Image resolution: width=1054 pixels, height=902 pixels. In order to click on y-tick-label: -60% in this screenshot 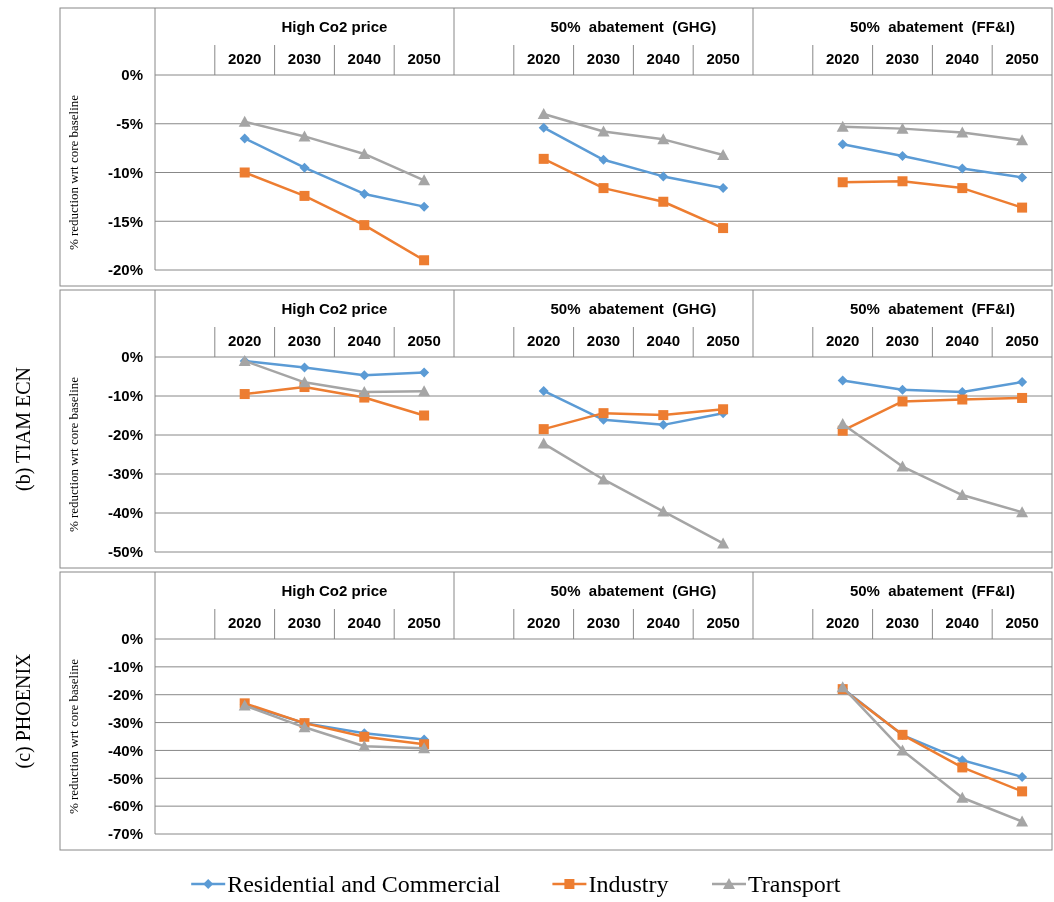, I will do `click(125, 806)`.